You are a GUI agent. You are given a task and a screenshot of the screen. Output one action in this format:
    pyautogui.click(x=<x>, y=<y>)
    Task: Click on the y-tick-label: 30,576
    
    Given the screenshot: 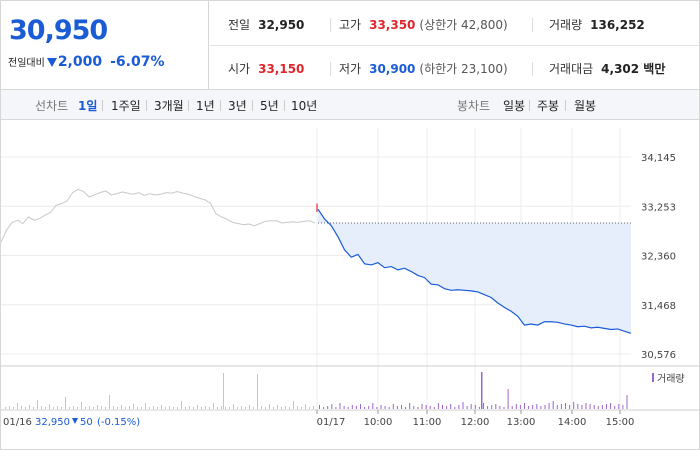 What is the action you would take?
    pyautogui.click(x=658, y=355)
    